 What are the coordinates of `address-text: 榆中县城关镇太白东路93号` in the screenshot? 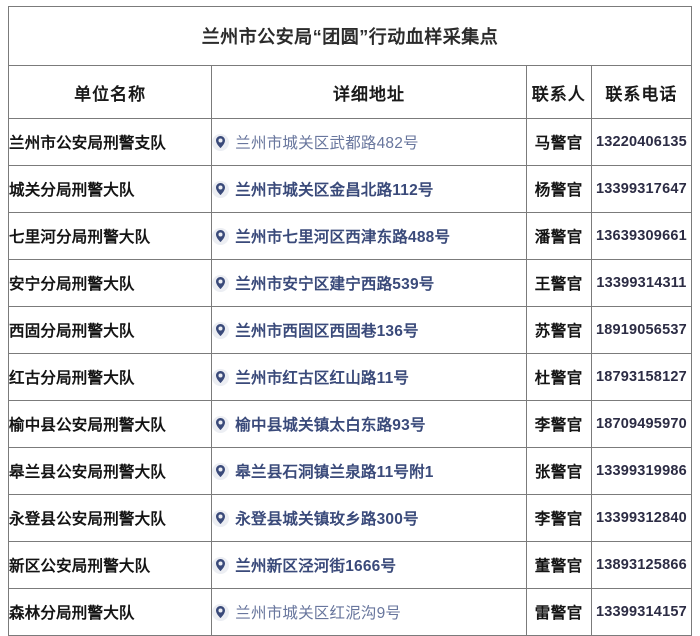 It's located at (330, 425).